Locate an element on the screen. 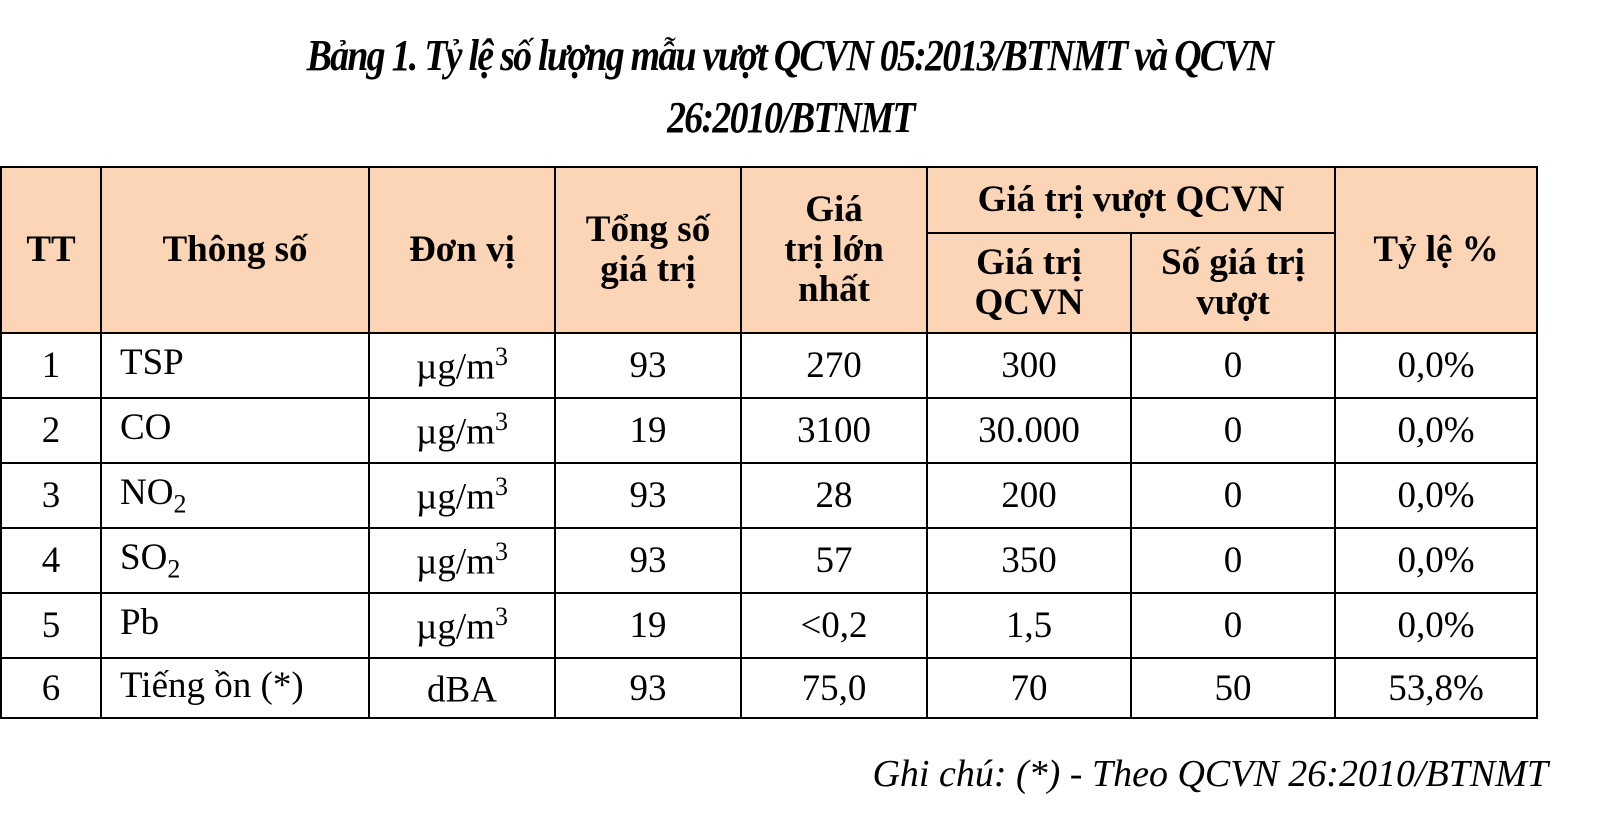 This screenshot has height=836, width=1600. cell-tt: 3 is located at coordinates (51, 495).